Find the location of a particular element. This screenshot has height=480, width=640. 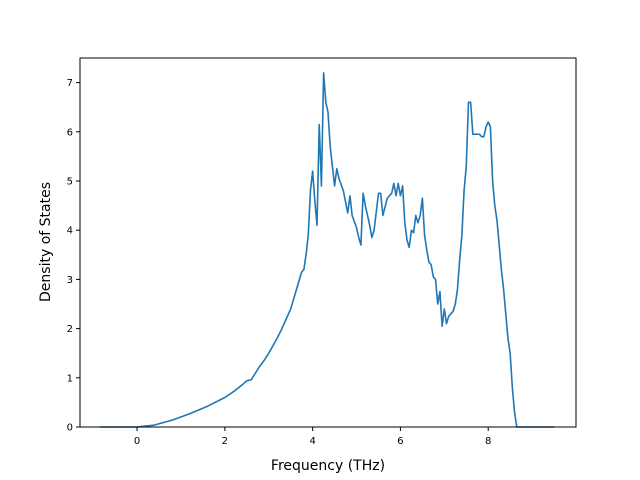

y-tick-label: 3 is located at coordinates (70, 280).